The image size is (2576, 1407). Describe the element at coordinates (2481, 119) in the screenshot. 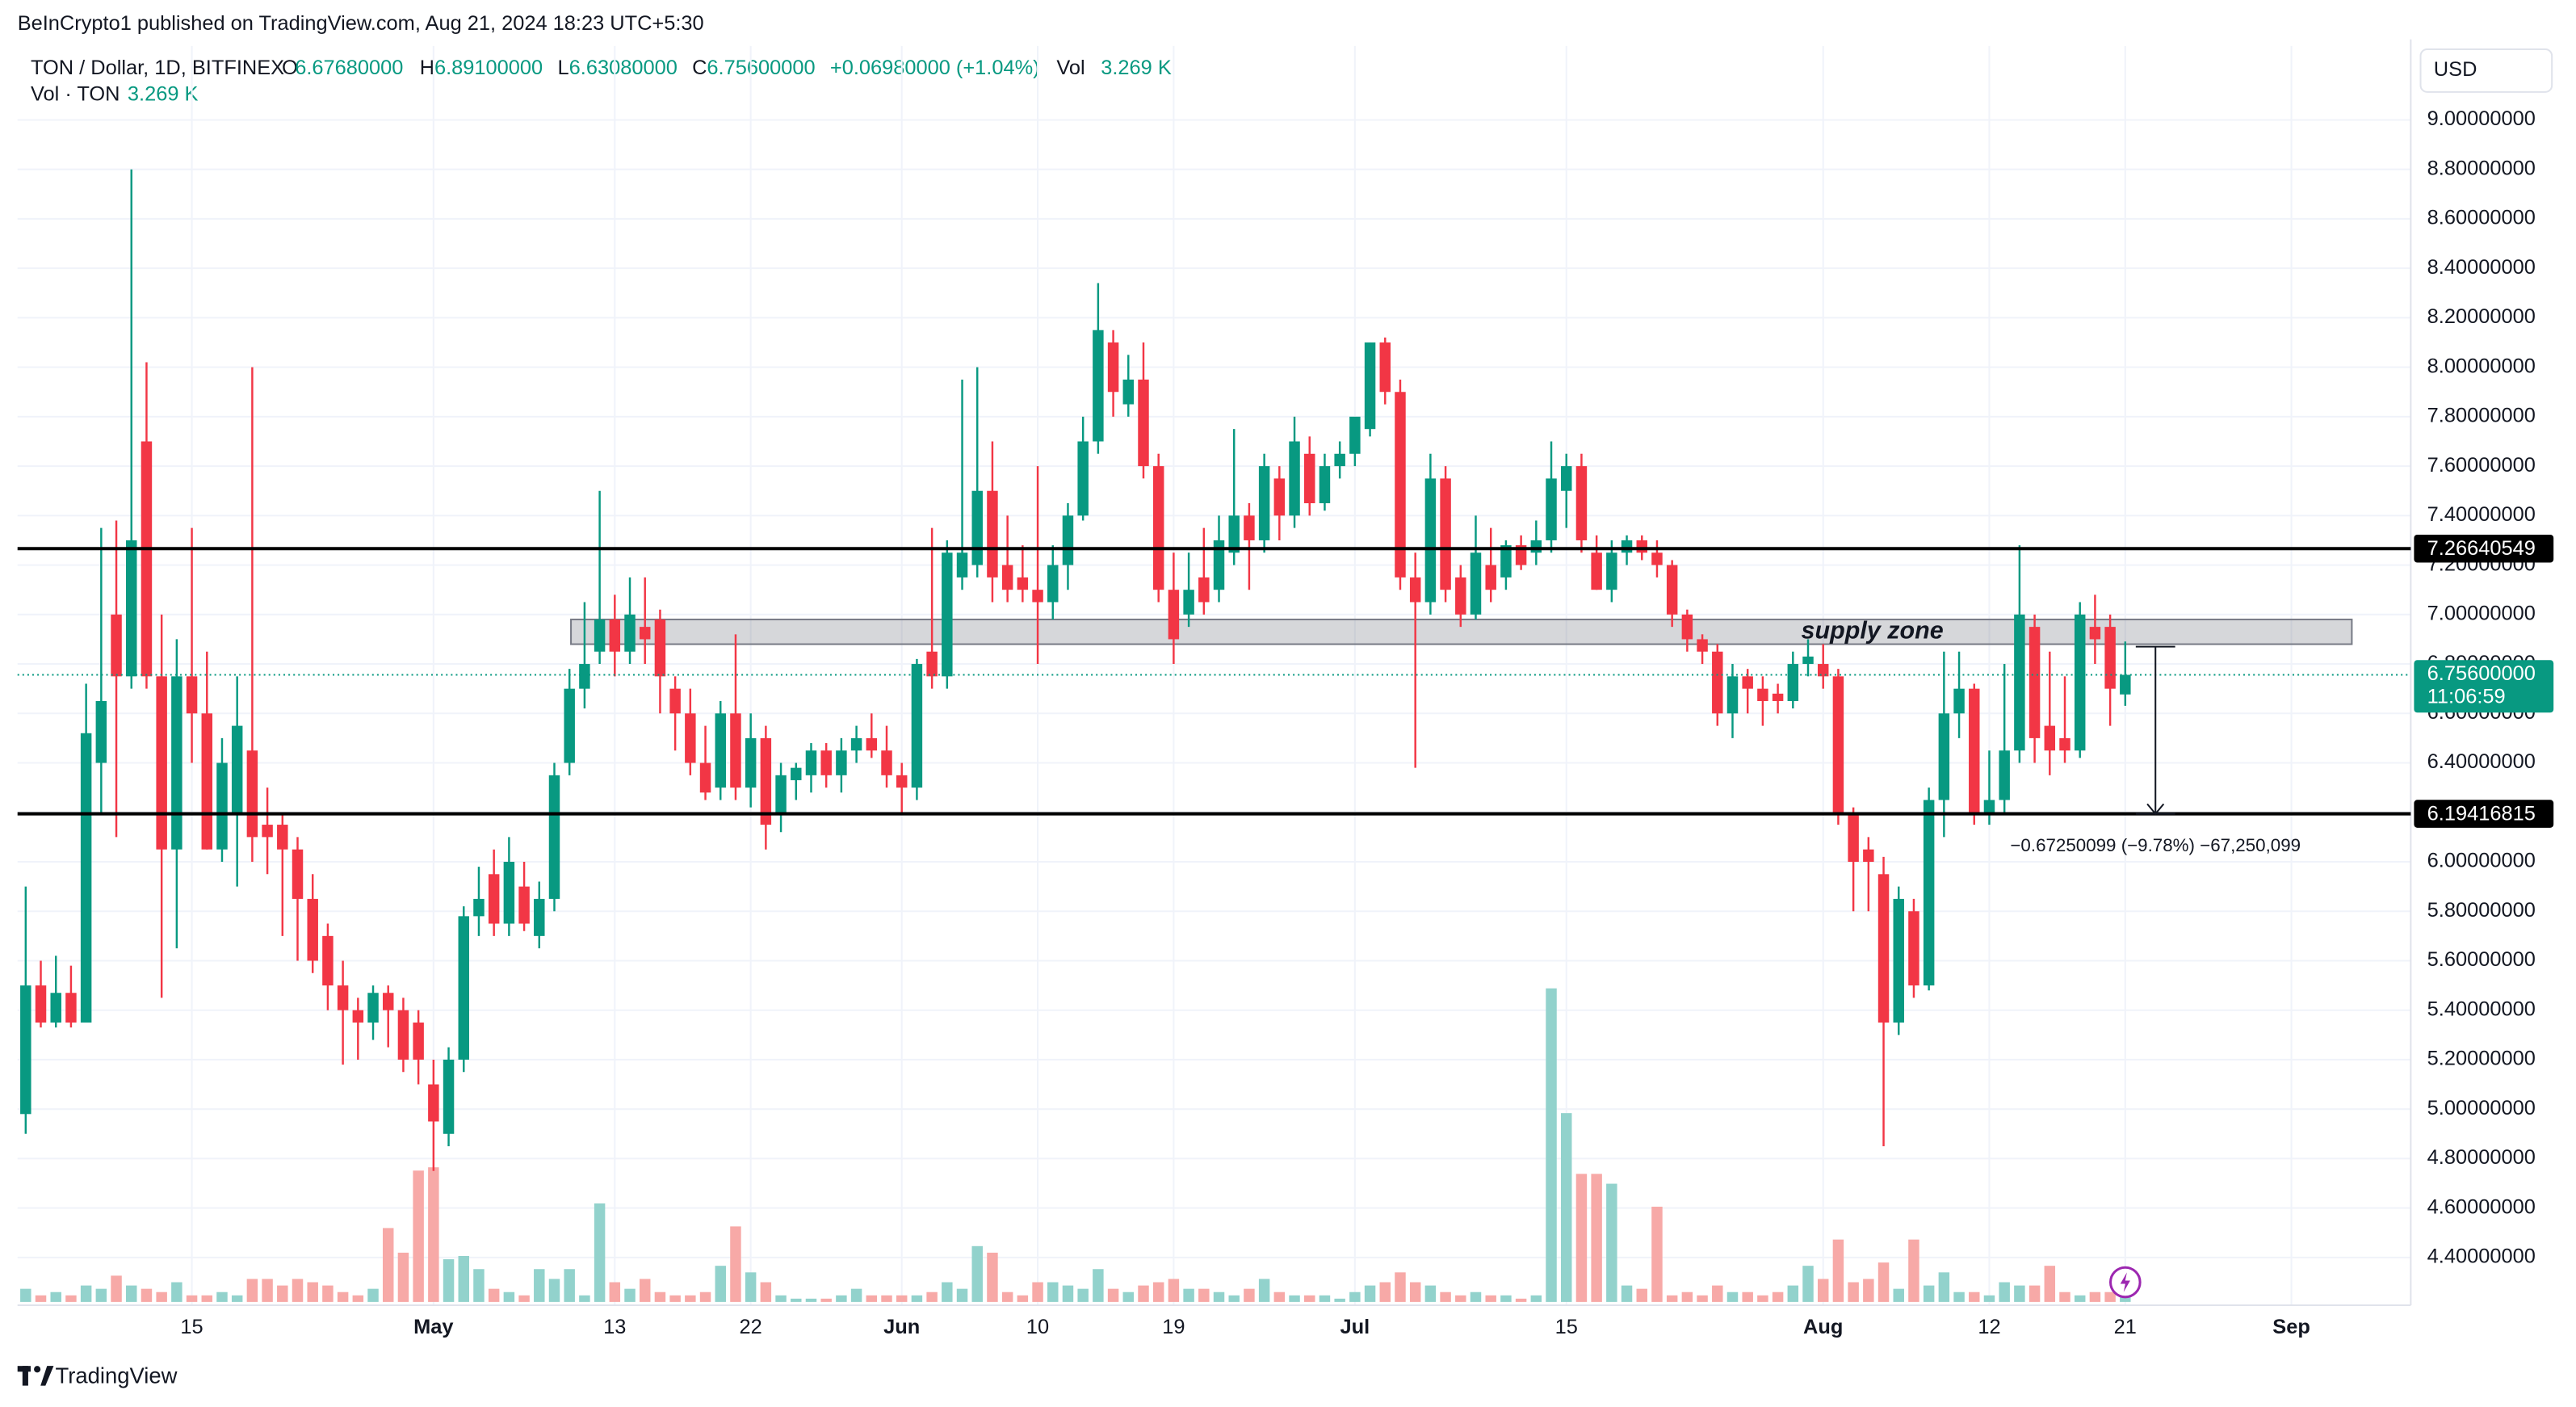

I see `y-tick-label: 9.00000000` at that location.